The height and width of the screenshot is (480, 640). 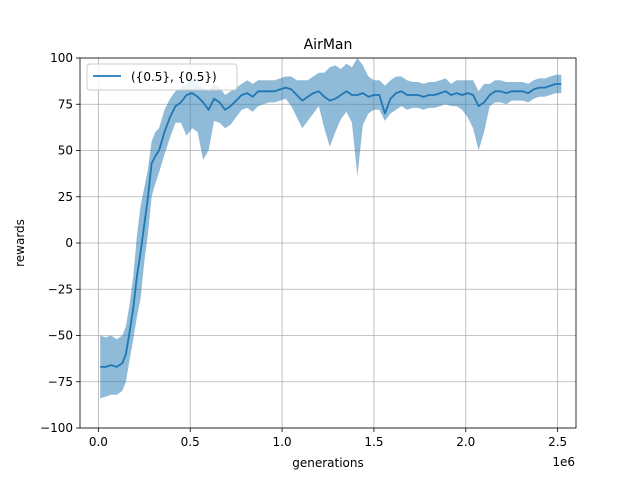 What do you see at coordinates (65, 151) in the screenshot?
I see `y-tick-label: 50` at bounding box center [65, 151].